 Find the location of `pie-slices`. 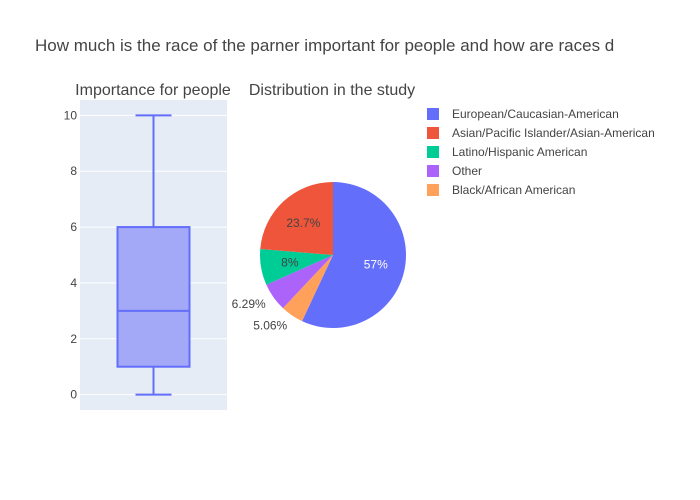

pie-slices is located at coordinates (333, 255).